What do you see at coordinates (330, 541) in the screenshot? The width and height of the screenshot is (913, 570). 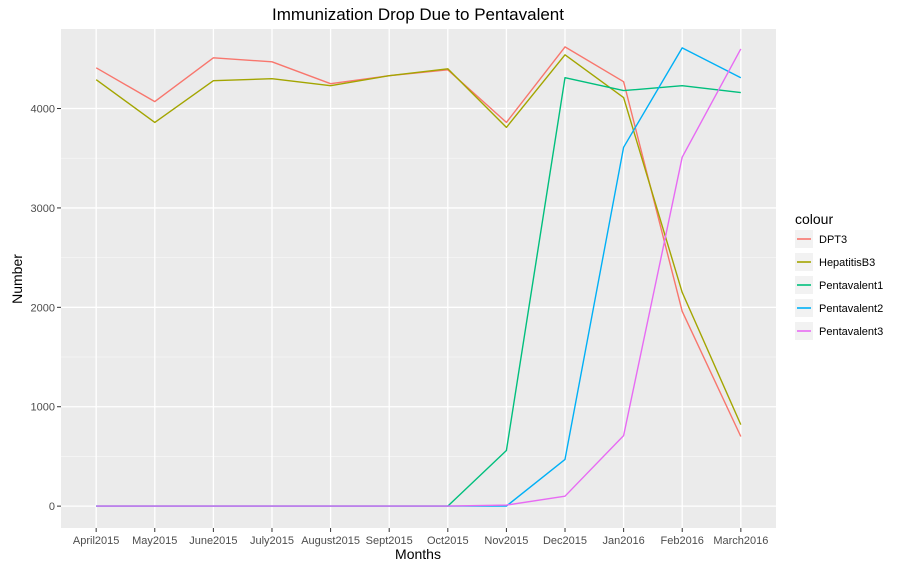 I see `x-tick-label: August2015` at bounding box center [330, 541].